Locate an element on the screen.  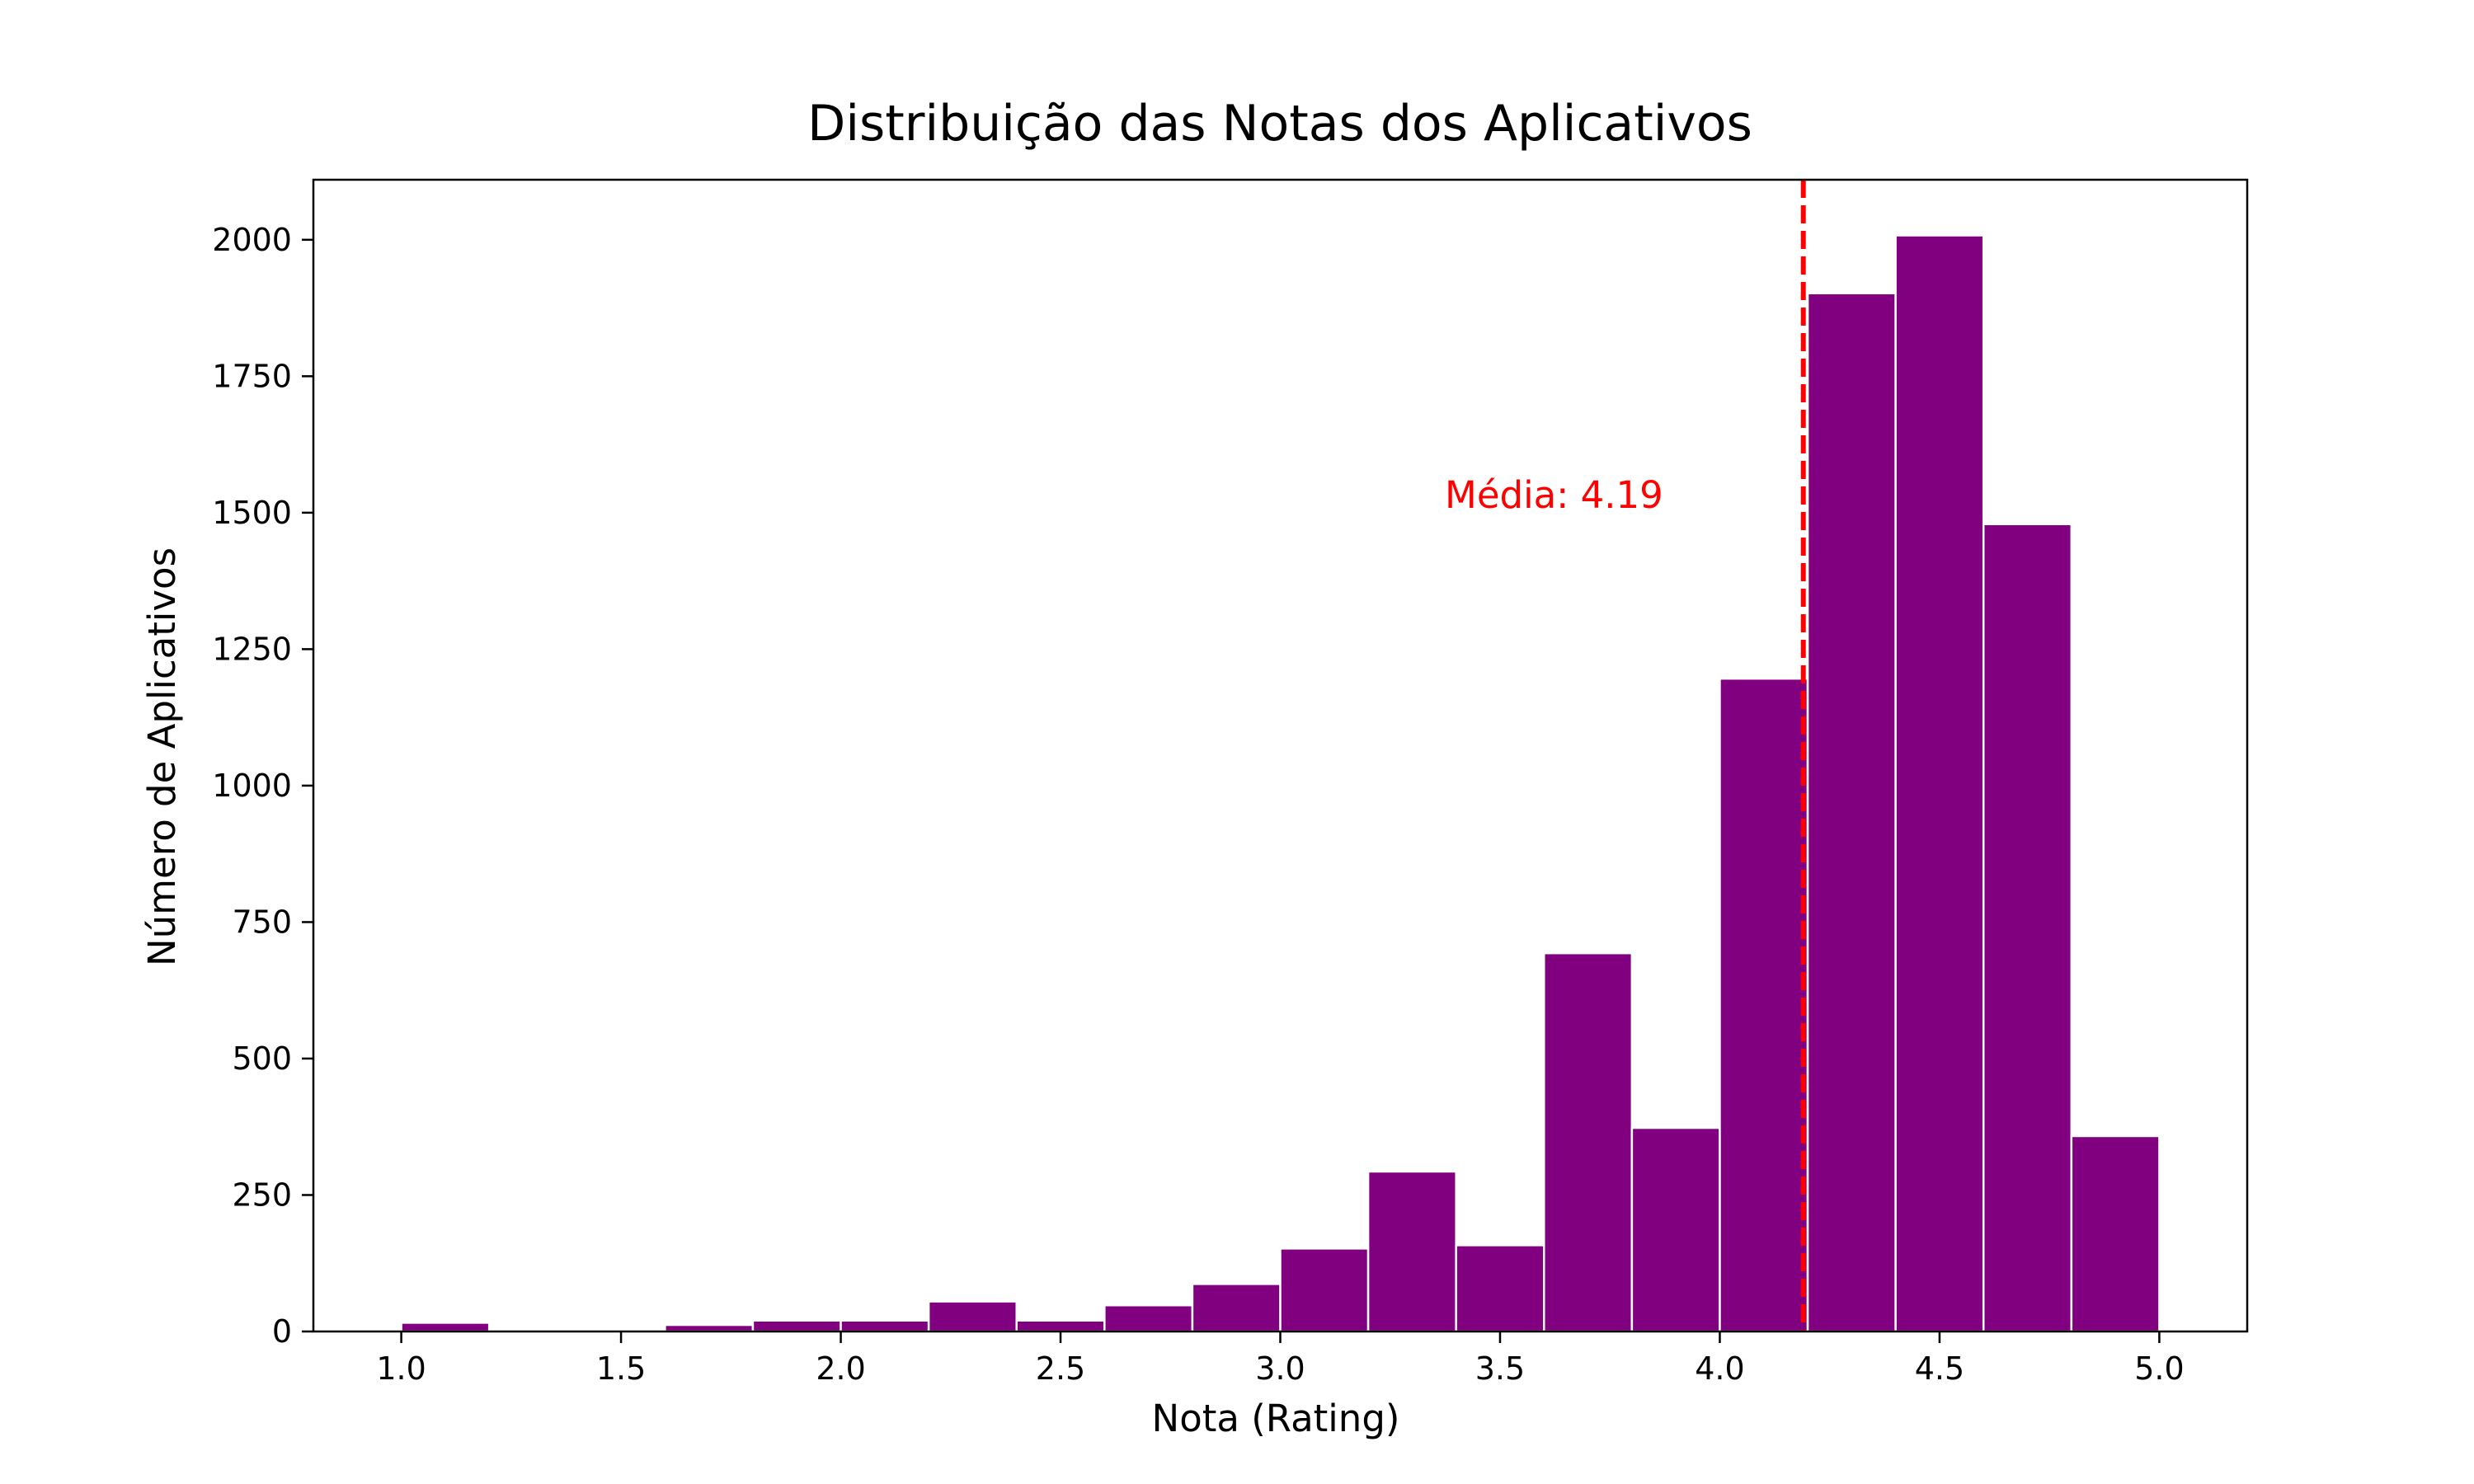
y-tick-label: 250 is located at coordinates (262, 1194).